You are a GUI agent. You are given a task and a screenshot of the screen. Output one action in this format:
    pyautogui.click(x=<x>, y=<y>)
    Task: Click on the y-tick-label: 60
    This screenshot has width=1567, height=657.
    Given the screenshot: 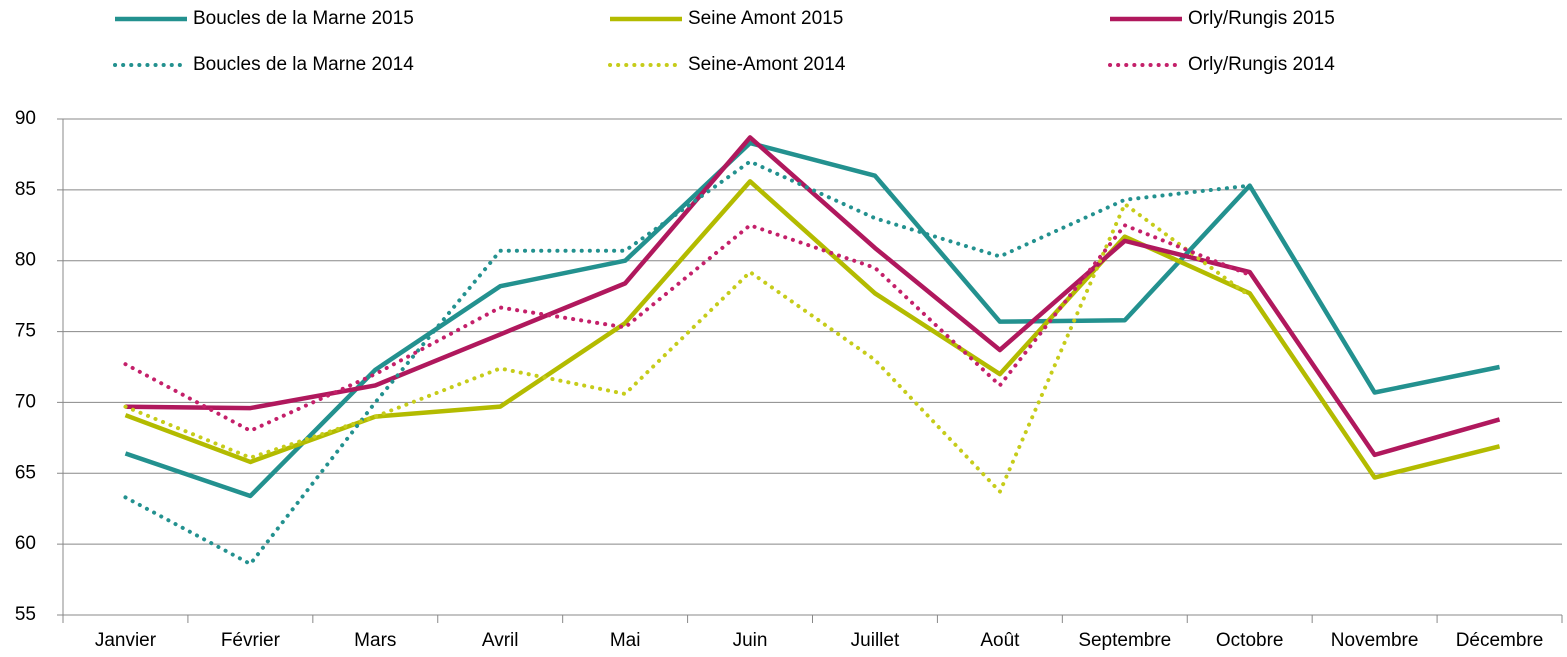 What is the action you would take?
    pyautogui.click(x=25, y=543)
    